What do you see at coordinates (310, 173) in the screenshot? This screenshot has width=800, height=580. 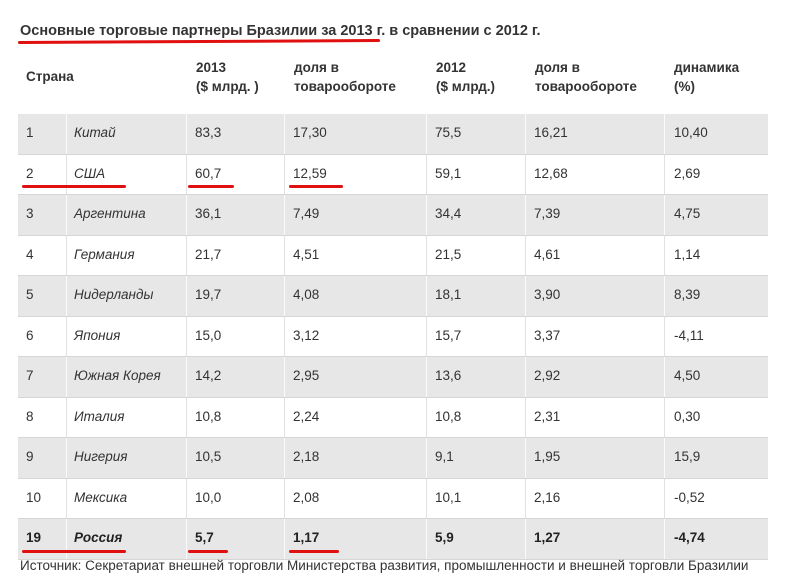 I see `share-2013-cell: 12,59` at bounding box center [310, 173].